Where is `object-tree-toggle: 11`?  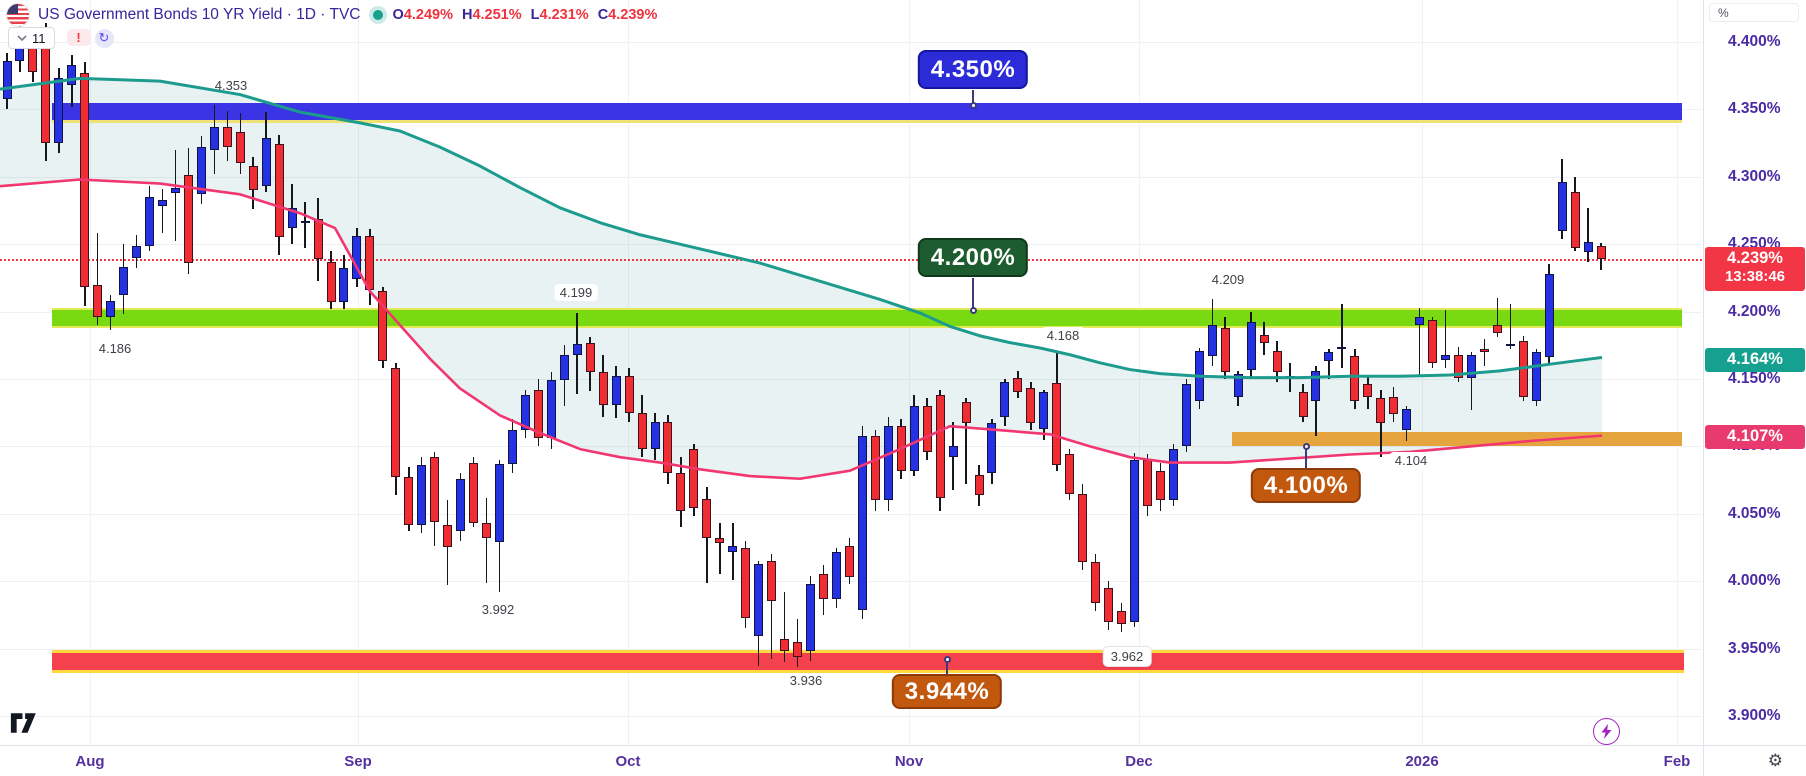
object-tree-toggle: 11 is located at coordinates (31, 38).